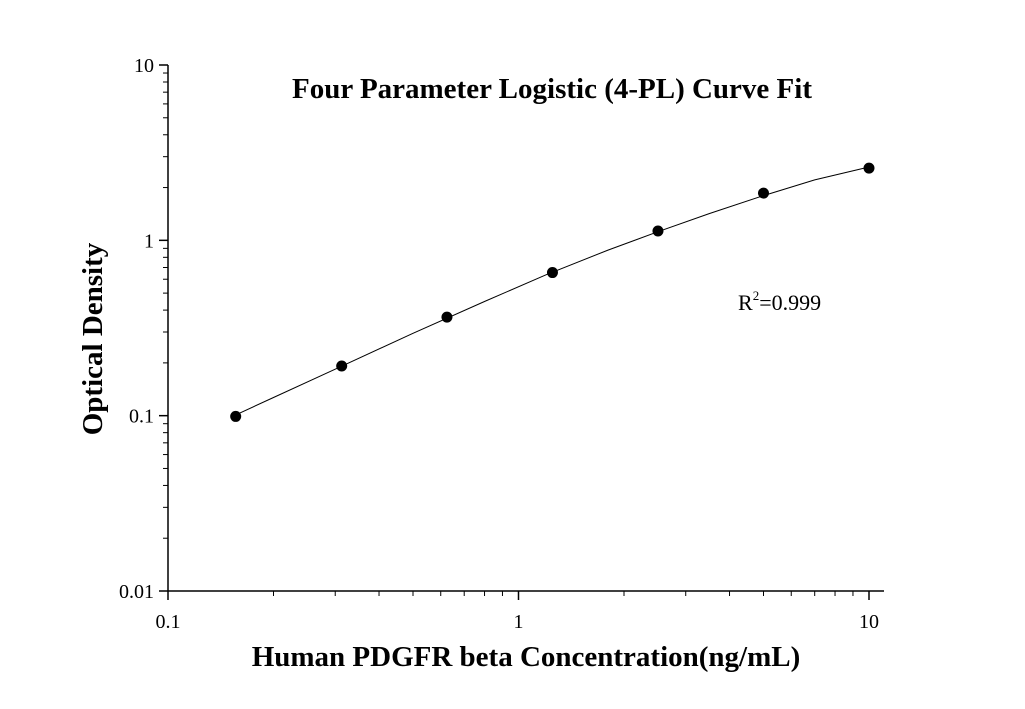 This screenshot has width=1025, height=709. I want to click on chart-title: Four Parameter Logistic (4-PL) Curve Fit, so click(552, 89).